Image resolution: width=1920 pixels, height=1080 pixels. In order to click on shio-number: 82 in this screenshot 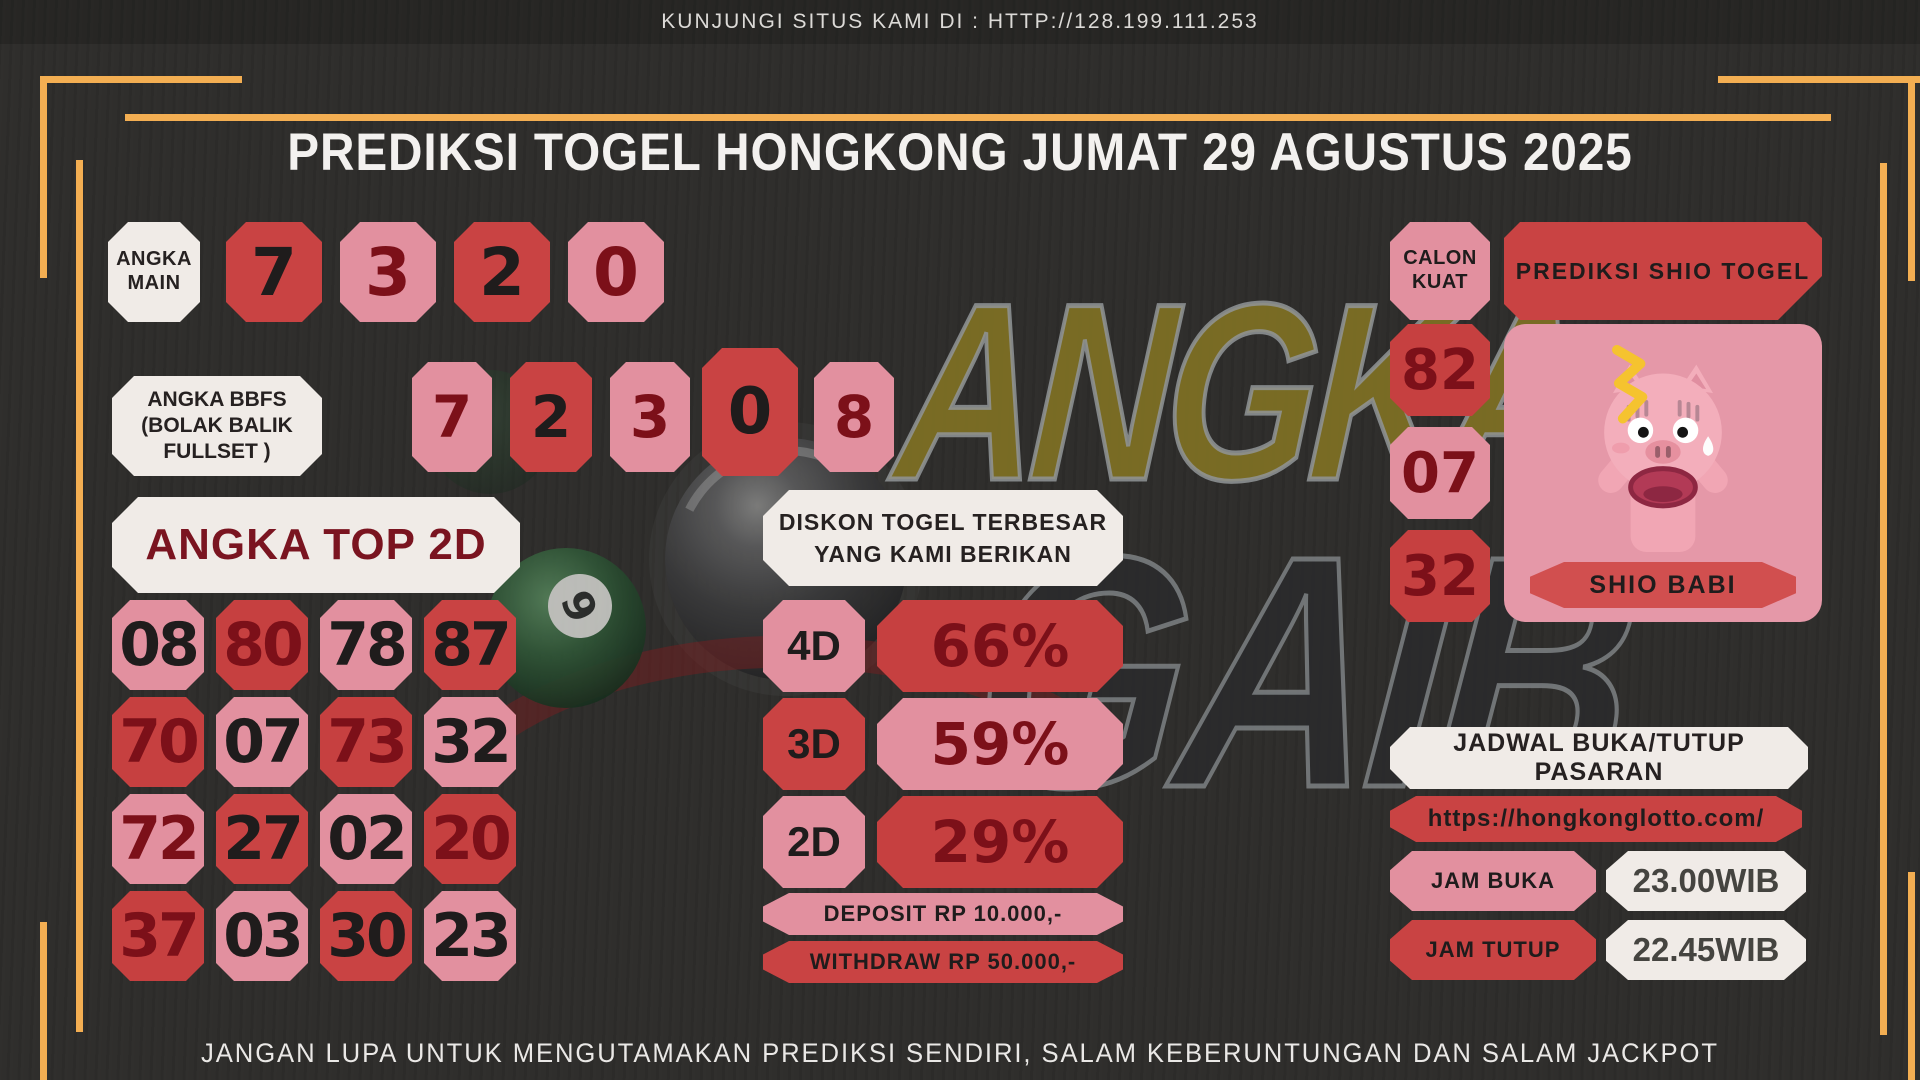, I will do `click(1440, 370)`.